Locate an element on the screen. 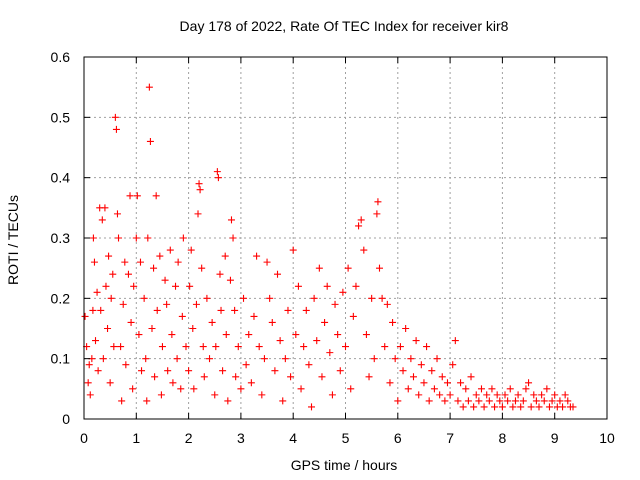 This screenshot has width=640, height=480. y-tick-label: 0.3 is located at coordinates (61, 238).